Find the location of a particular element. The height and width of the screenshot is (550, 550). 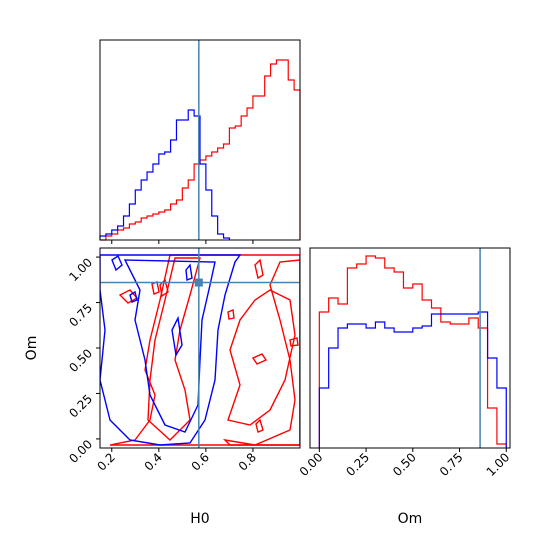

hist-om-blue-series is located at coordinates (412, 379).